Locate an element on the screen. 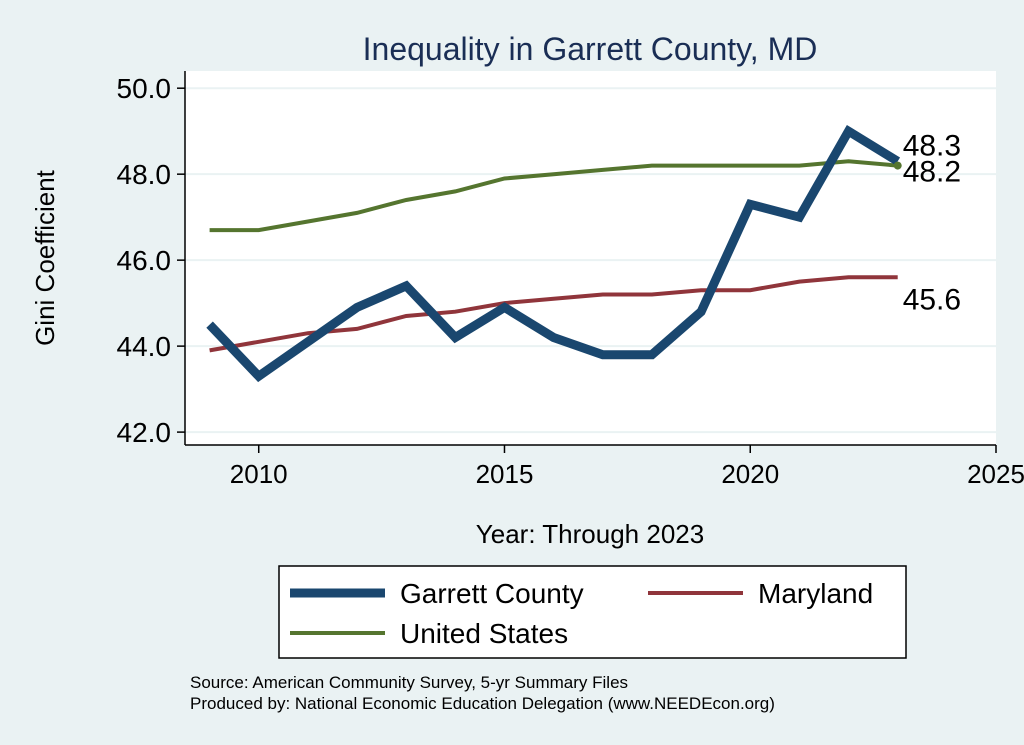 The height and width of the screenshot is (745, 1024). x-tick-label: 2020 is located at coordinates (750, 474).